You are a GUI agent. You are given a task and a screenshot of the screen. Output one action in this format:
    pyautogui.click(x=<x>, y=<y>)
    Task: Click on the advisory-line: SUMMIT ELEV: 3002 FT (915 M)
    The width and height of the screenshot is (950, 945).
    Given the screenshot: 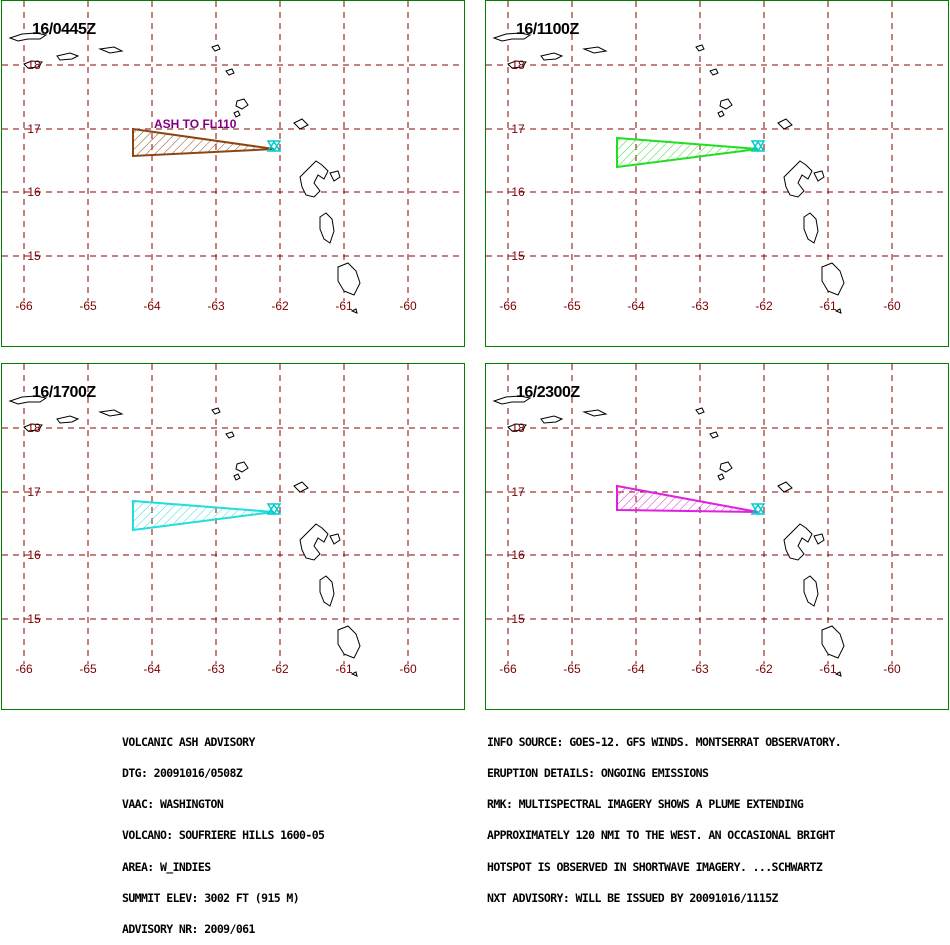 What is the action you would take?
    pyautogui.click(x=211, y=897)
    